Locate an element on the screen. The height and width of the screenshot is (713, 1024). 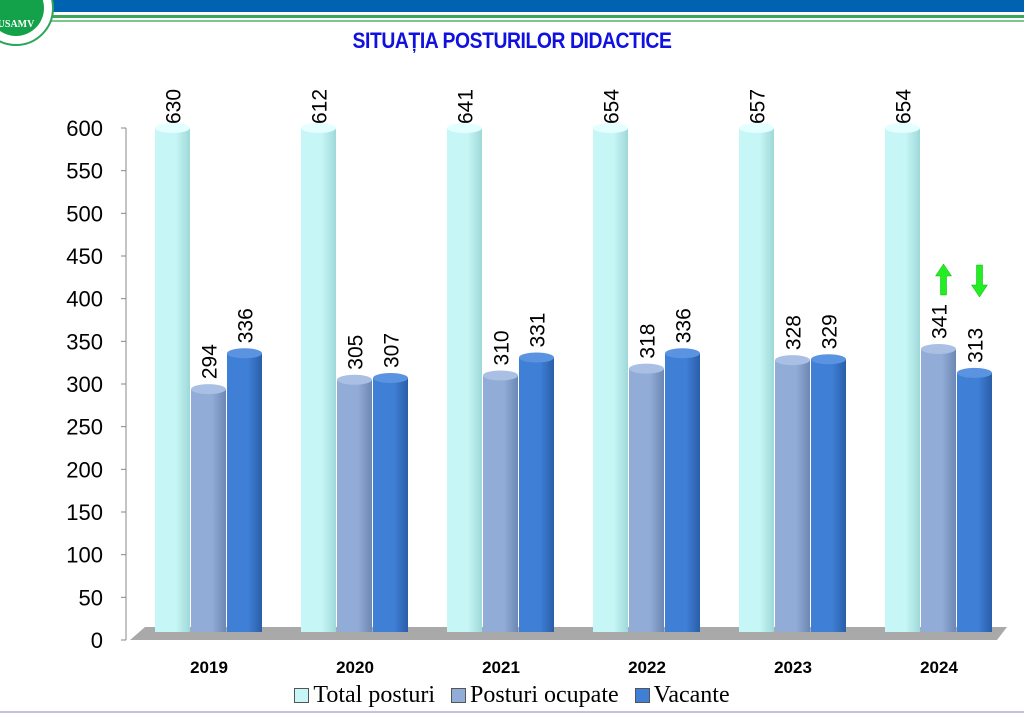
x-tick-label: 2022 is located at coordinates (647, 667).